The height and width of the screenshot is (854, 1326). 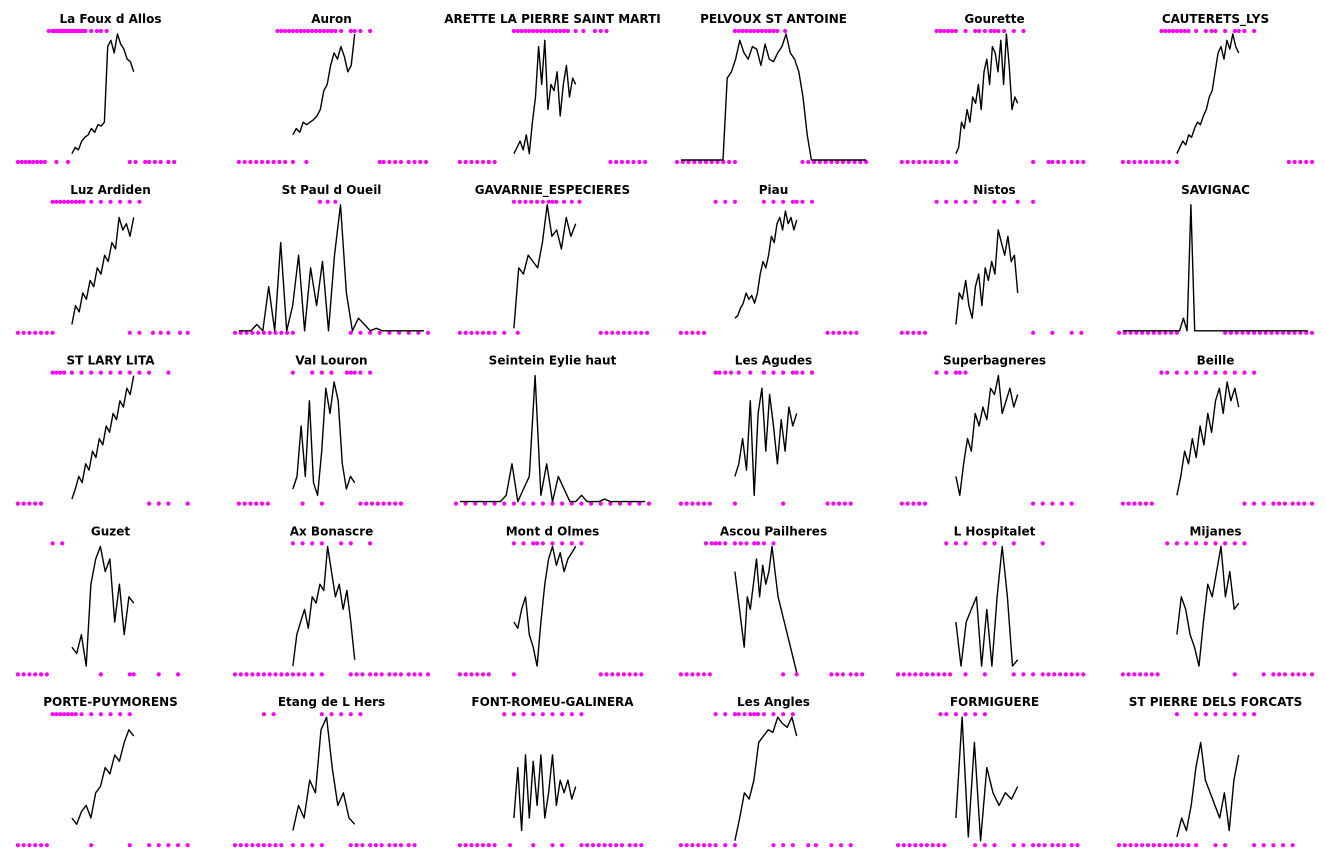 What do you see at coordinates (773, 361) in the screenshot?
I see `panel-title: Les Agudes` at bounding box center [773, 361].